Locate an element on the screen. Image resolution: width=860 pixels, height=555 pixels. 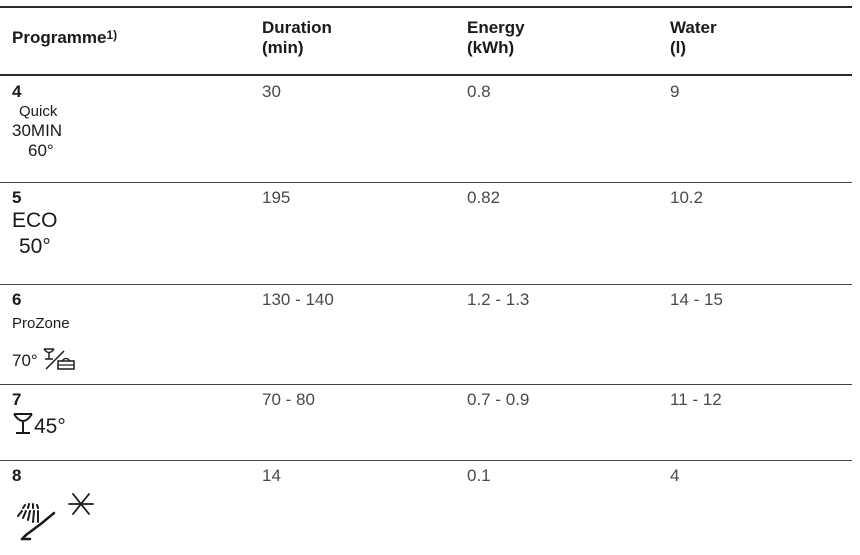
water-value: 10.2 is located at coordinates (687, 197).